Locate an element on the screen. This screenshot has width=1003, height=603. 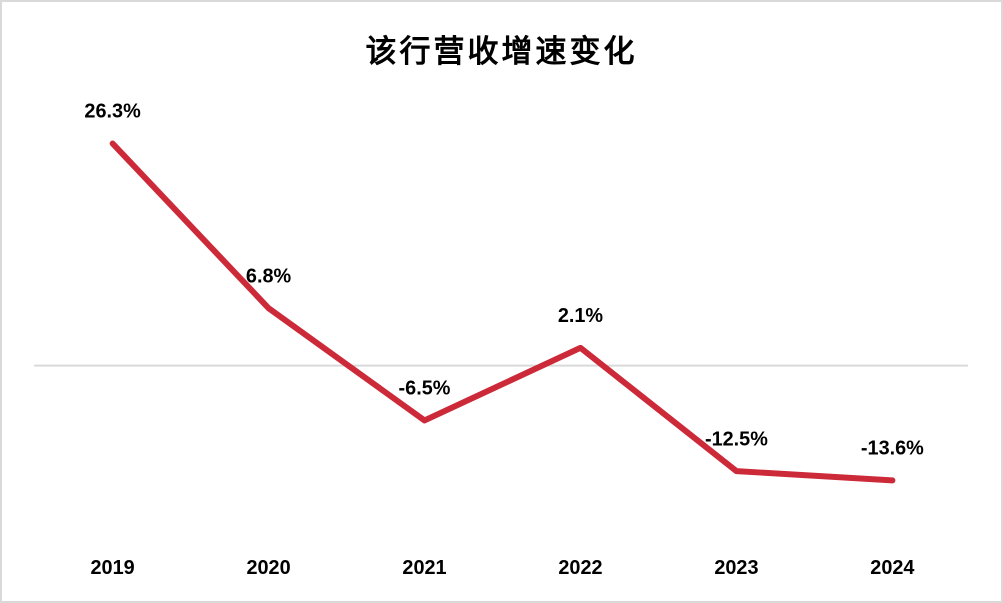
x-axis-label: 2020 is located at coordinates (268, 568).